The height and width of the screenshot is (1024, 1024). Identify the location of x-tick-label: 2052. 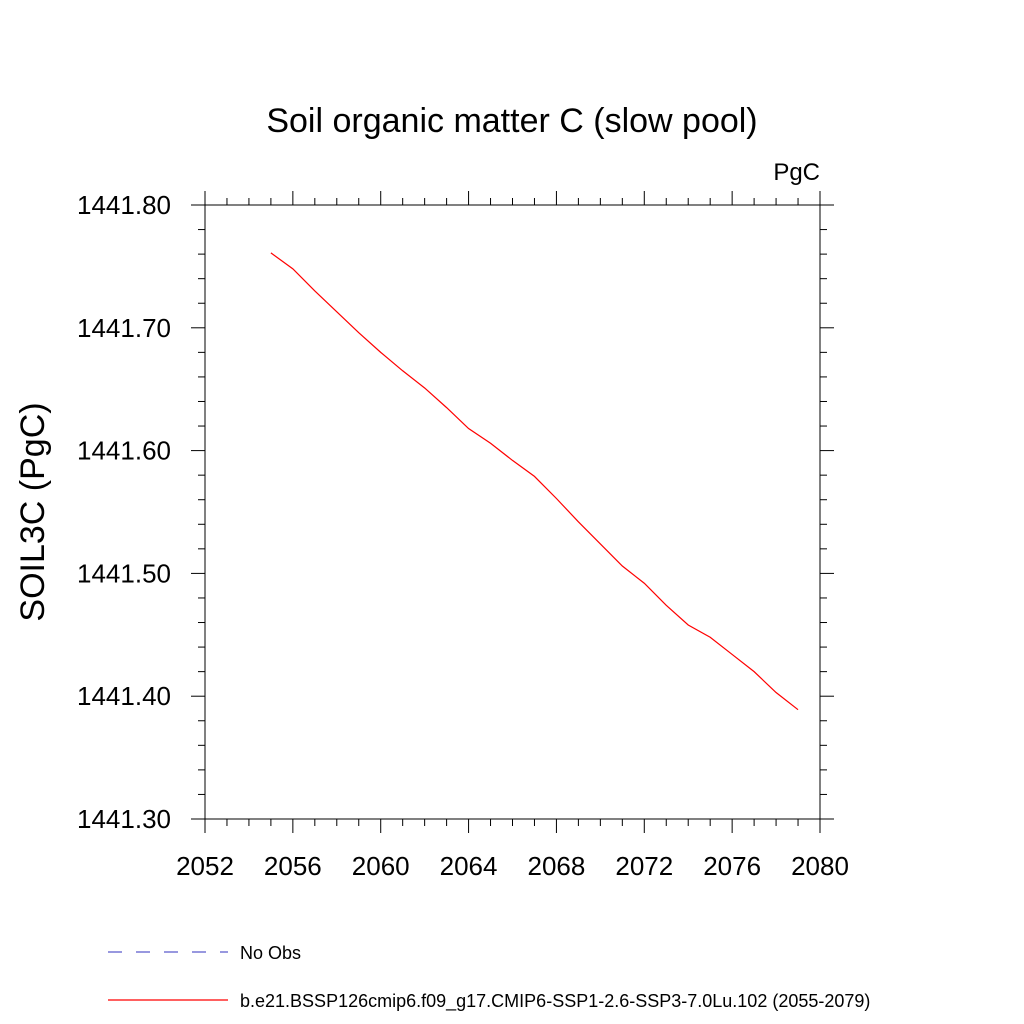
(205, 866).